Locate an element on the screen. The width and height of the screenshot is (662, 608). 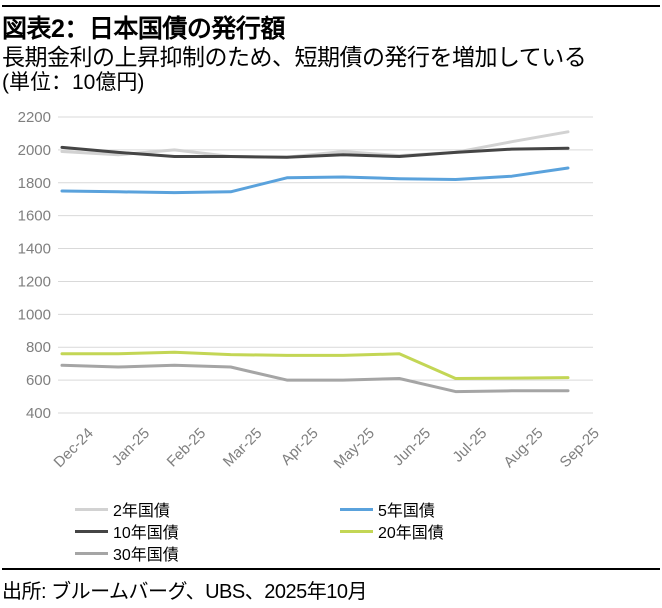
legend-label: 30年国債 is located at coordinates (146, 555).